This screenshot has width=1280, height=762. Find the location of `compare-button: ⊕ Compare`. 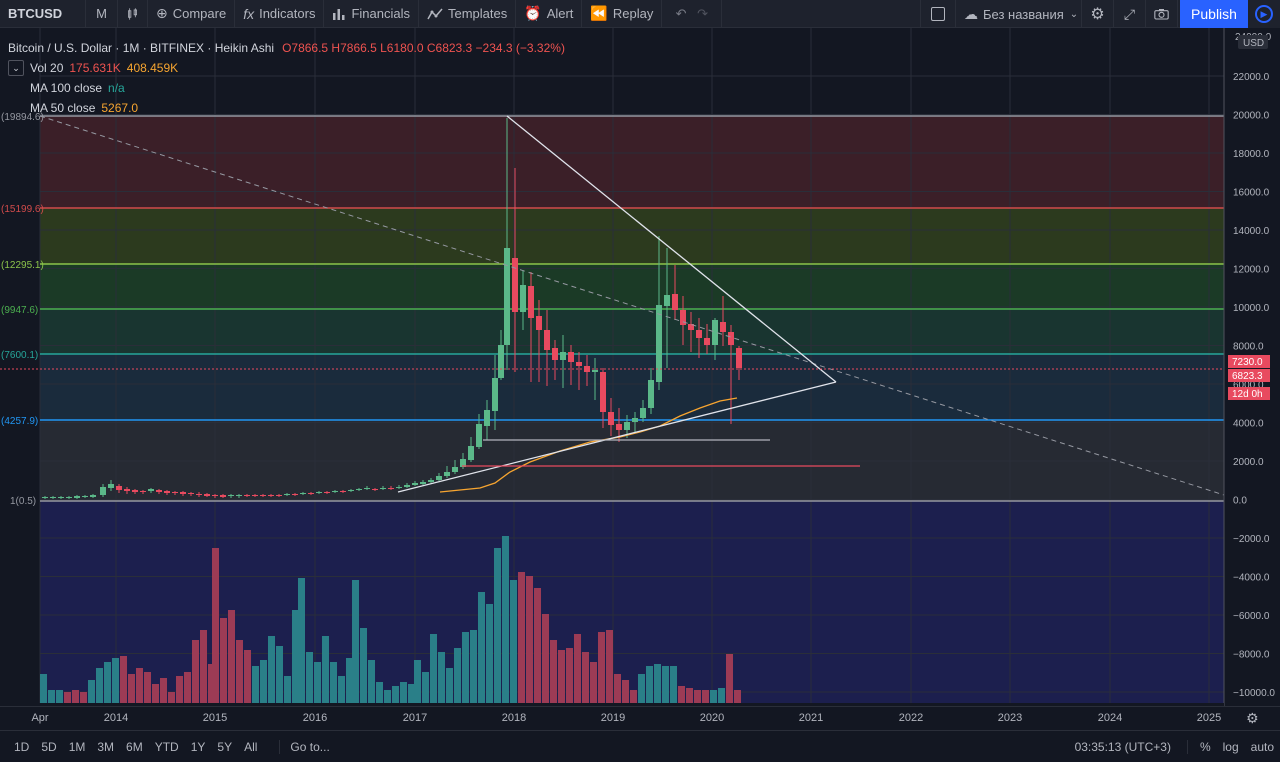

compare-button: ⊕ Compare is located at coordinates (192, 14).